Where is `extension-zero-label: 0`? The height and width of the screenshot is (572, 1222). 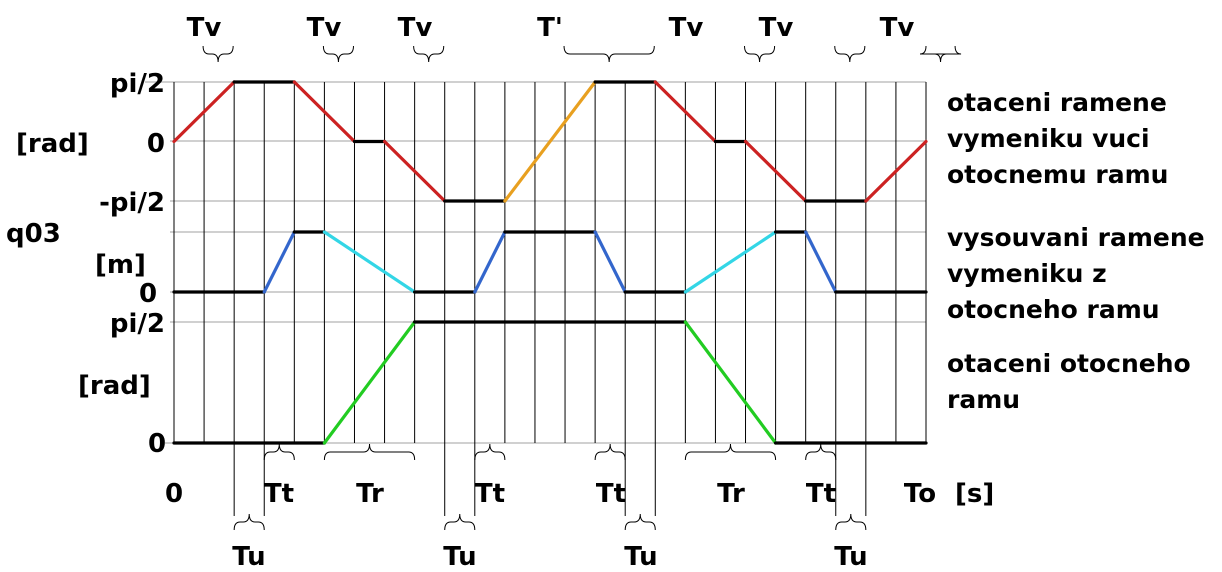 extension-zero-label: 0 is located at coordinates (148, 294).